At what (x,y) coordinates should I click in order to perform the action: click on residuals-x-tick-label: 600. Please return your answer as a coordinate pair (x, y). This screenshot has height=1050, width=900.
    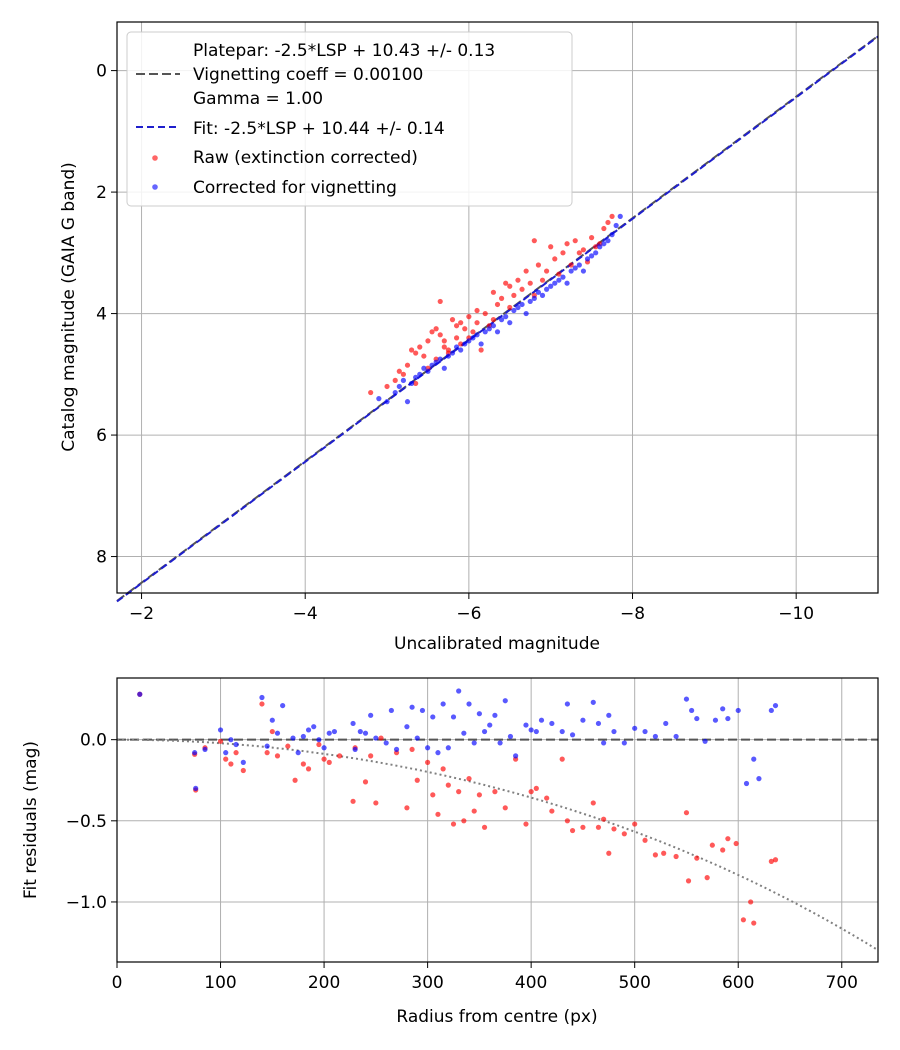
    Looking at the image, I should click on (738, 983).